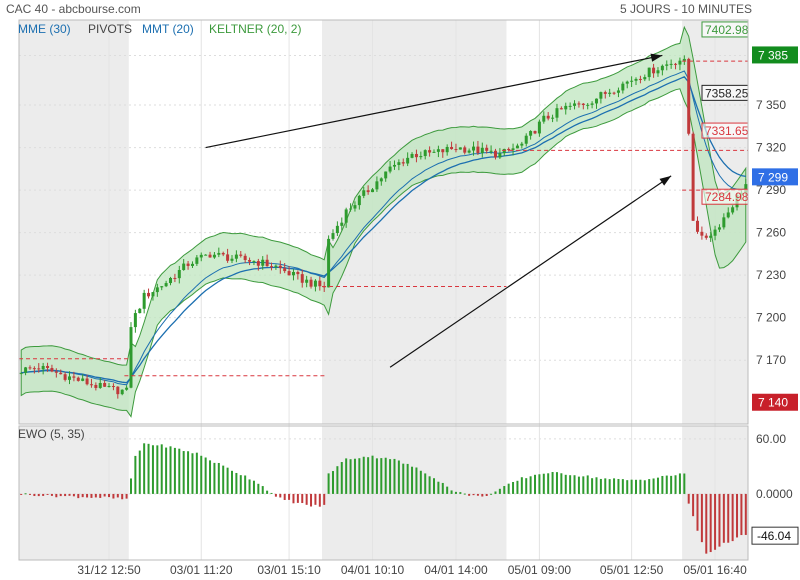 The image size is (800, 580). What do you see at coordinates (373, 570) in the screenshot?
I see `x-tick-label: 04/01 10:10` at bounding box center [373, 570].